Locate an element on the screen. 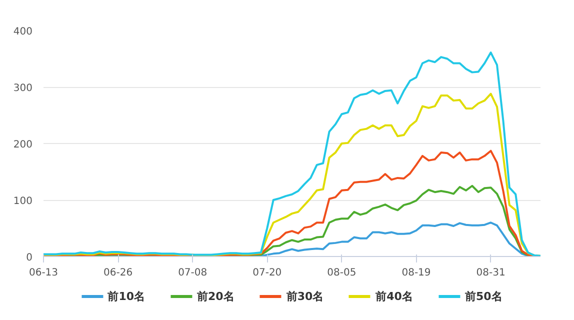 This screenshot has width=574, height=320. x-tick-label: 08-05 is located at coordinates (341, 273).